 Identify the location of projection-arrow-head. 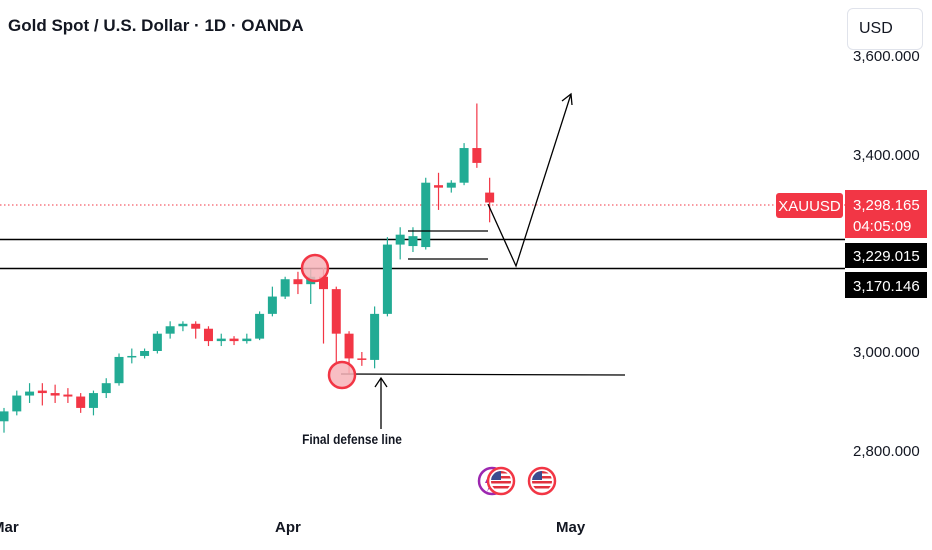
(567, 99).